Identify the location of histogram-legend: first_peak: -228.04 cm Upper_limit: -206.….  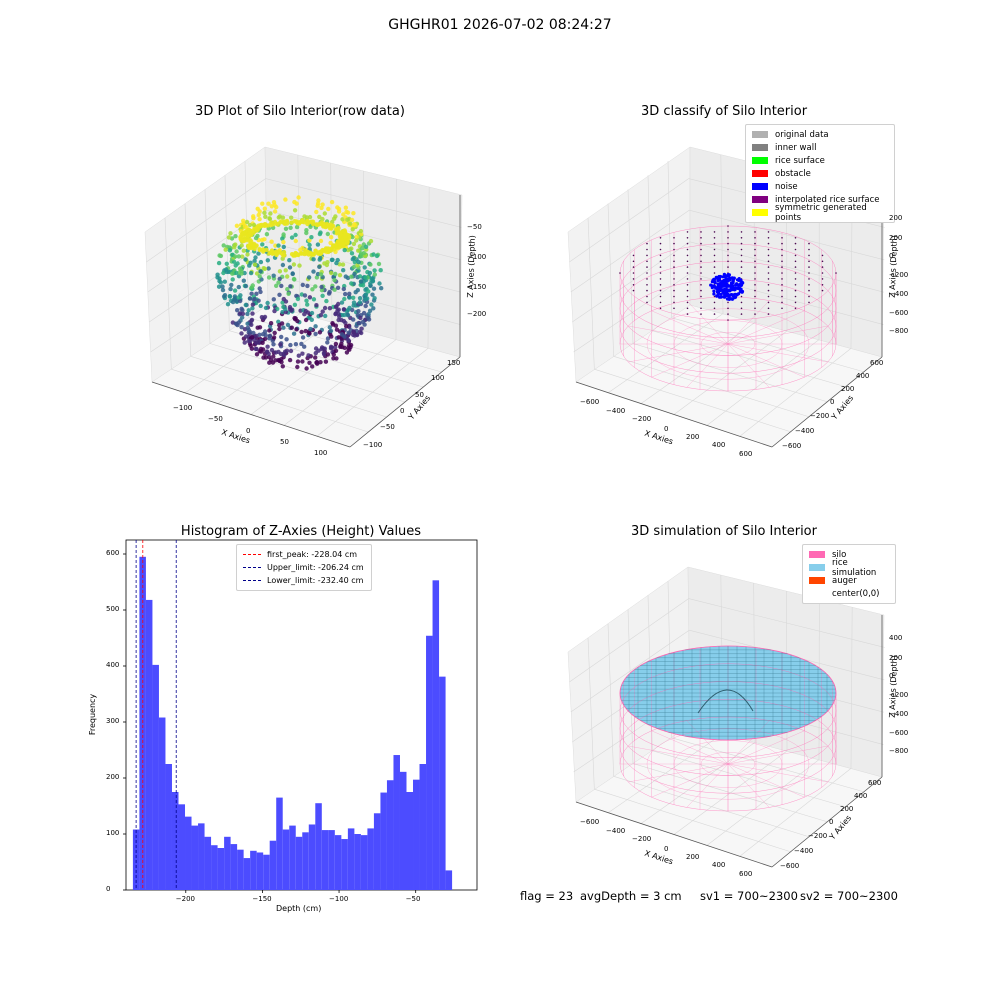
(304, 567).